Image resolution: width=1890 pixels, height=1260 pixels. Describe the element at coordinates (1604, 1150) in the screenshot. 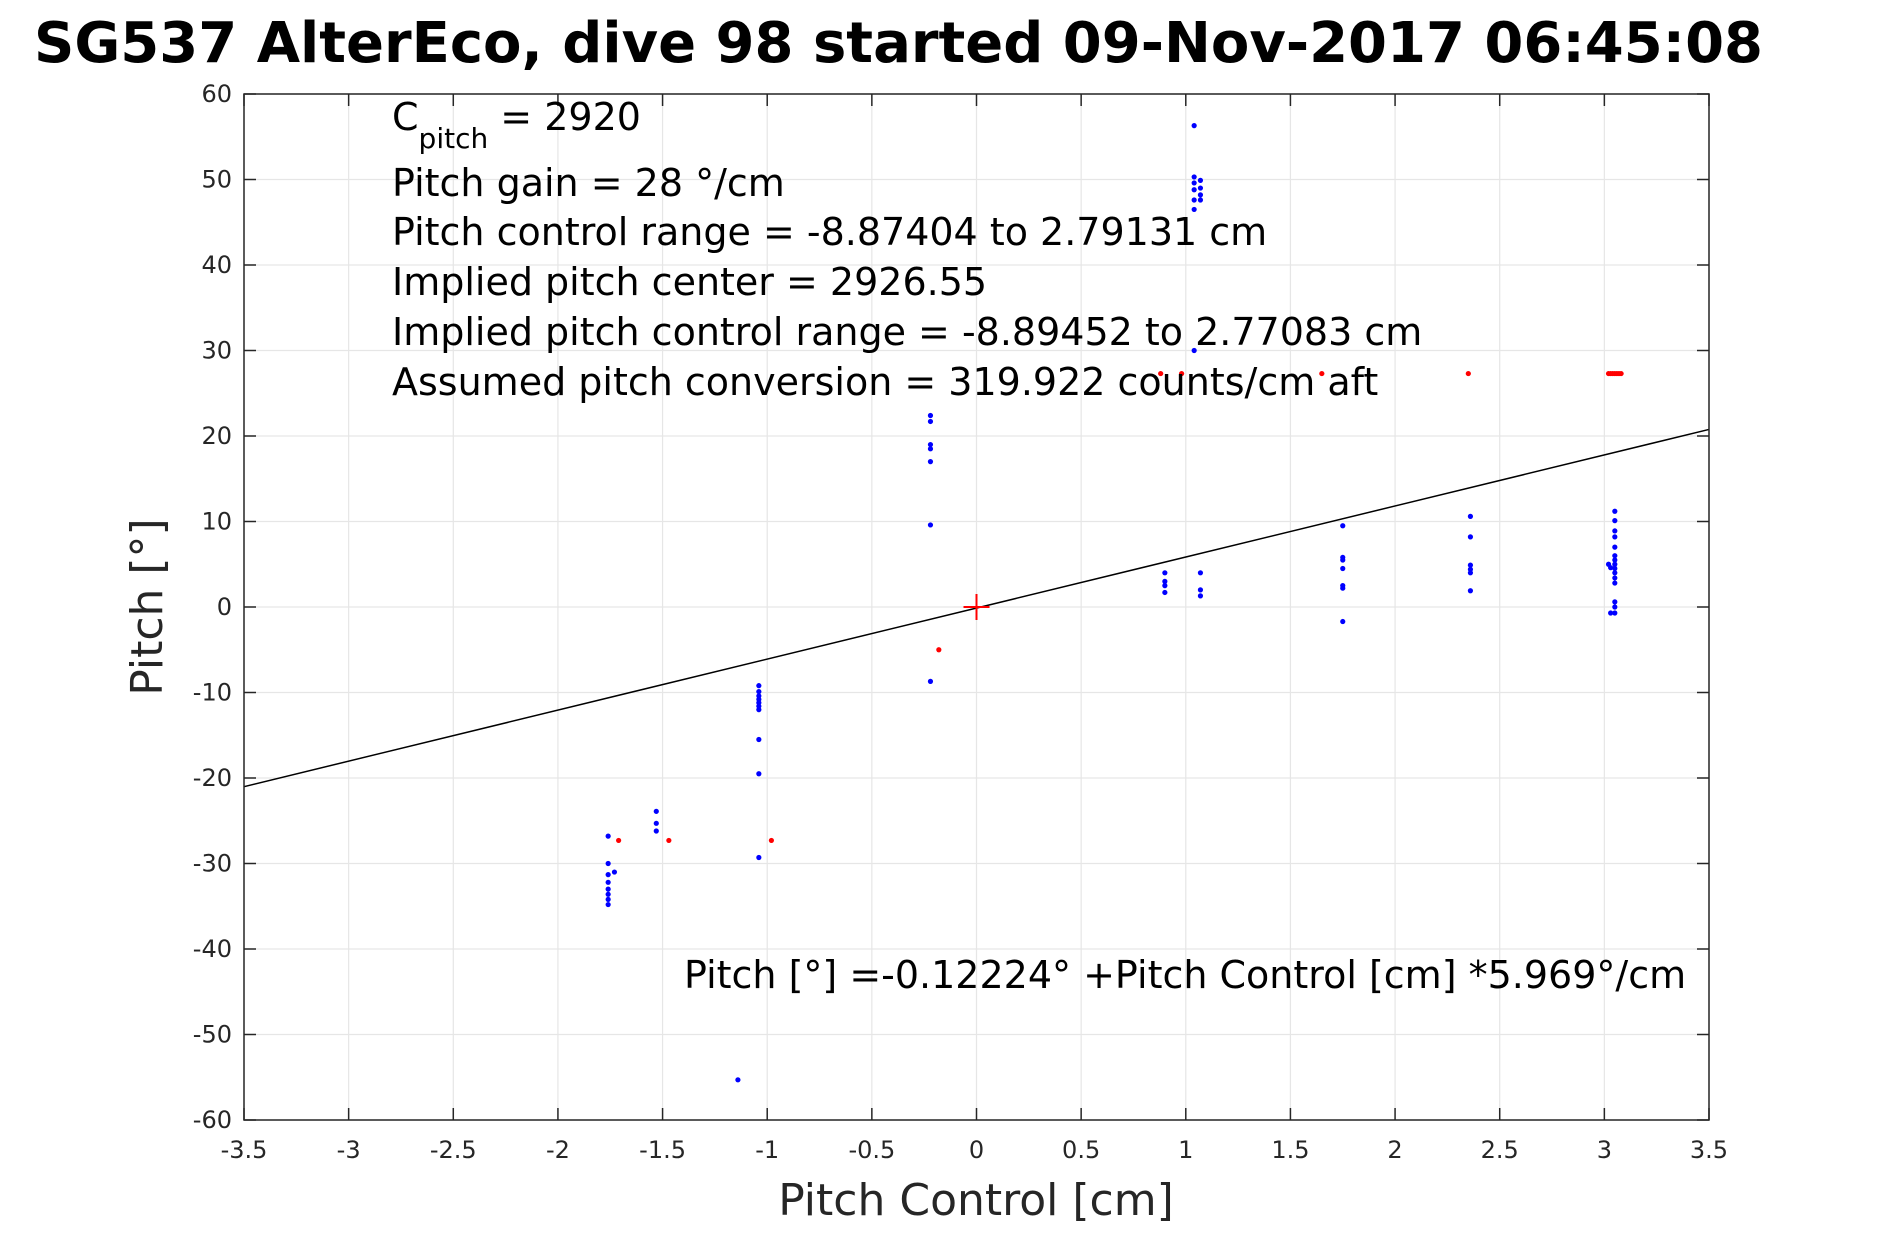

I see `x-tick-label: 3` at that location.